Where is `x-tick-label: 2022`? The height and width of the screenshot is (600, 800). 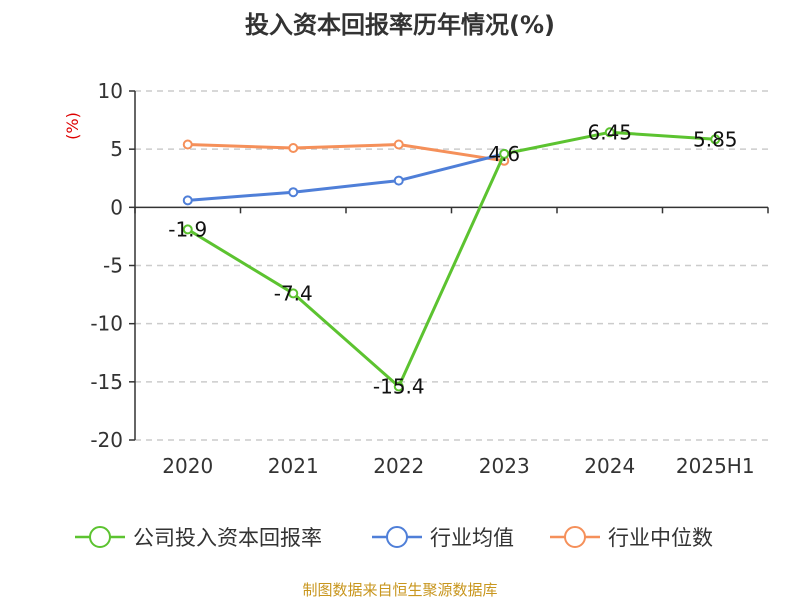
x-tick-label: 2022 is located at coordinates (398, 466).